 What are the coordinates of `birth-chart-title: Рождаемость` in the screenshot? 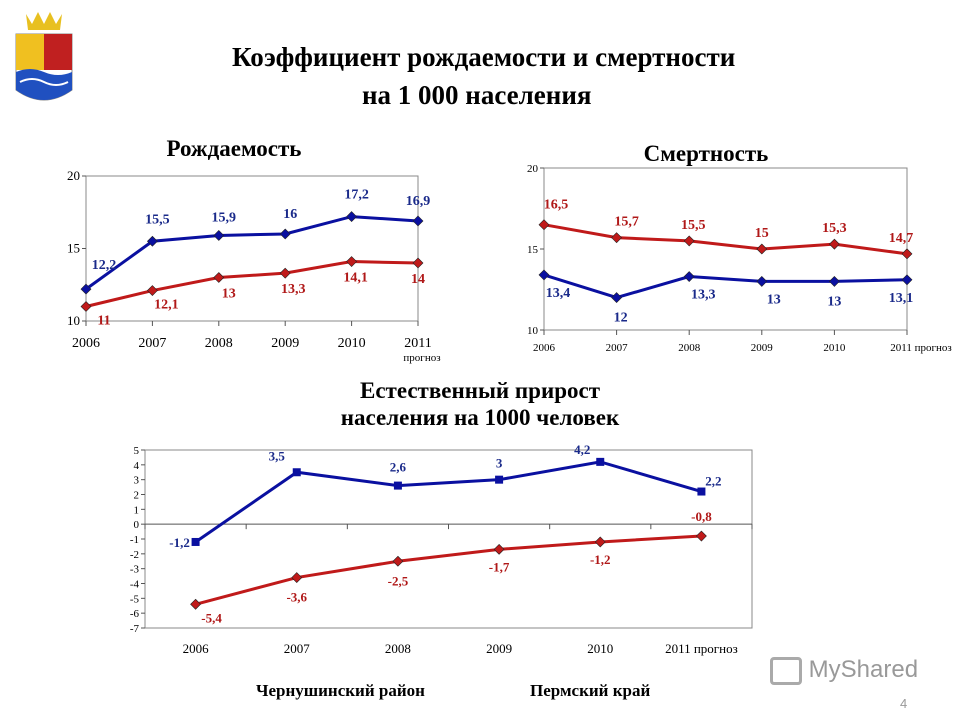 It's located at (234, 148).